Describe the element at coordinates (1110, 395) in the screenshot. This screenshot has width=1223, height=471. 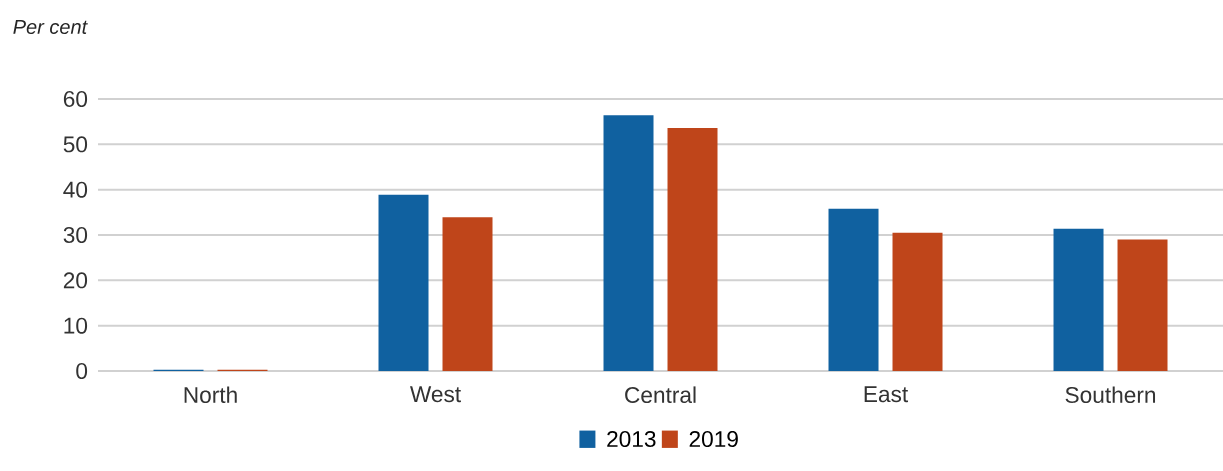
I see `x-tick-label: Southern` at that location.